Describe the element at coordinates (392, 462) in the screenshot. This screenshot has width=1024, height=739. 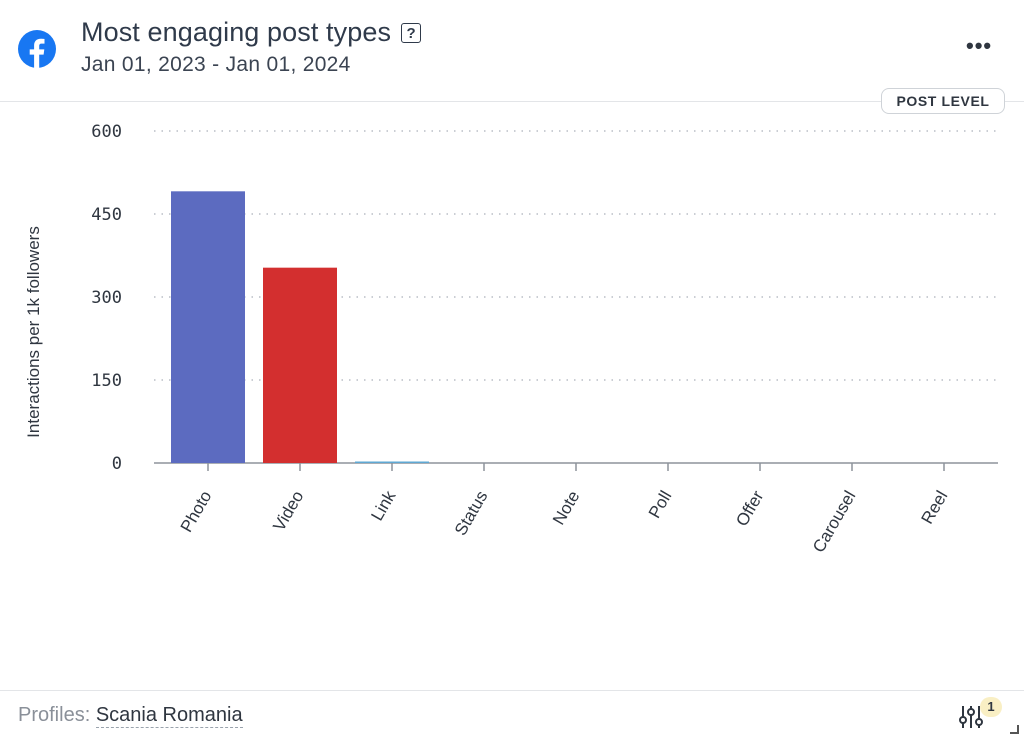
I see `bar-link` at that location.